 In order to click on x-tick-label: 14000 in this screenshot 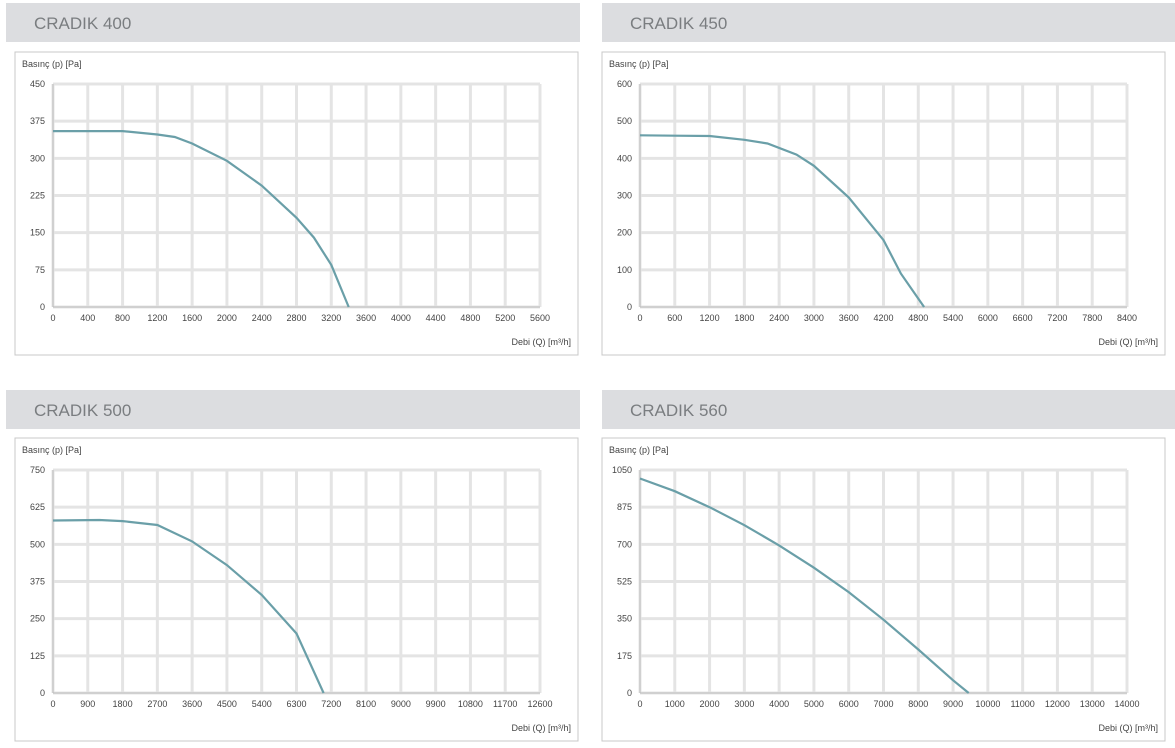, I will do `click(1126, 704)`.